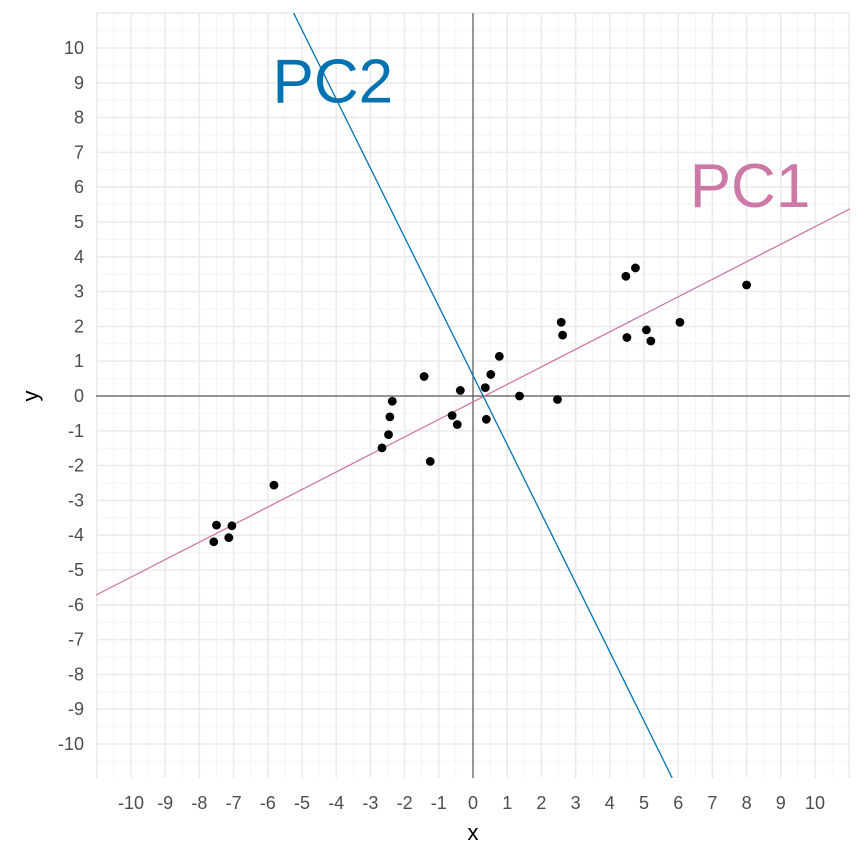  What do you see at coordinates (781, 803) in the screenshot?
I see `x-tick-label: 9` at bounding box center [781, 803].